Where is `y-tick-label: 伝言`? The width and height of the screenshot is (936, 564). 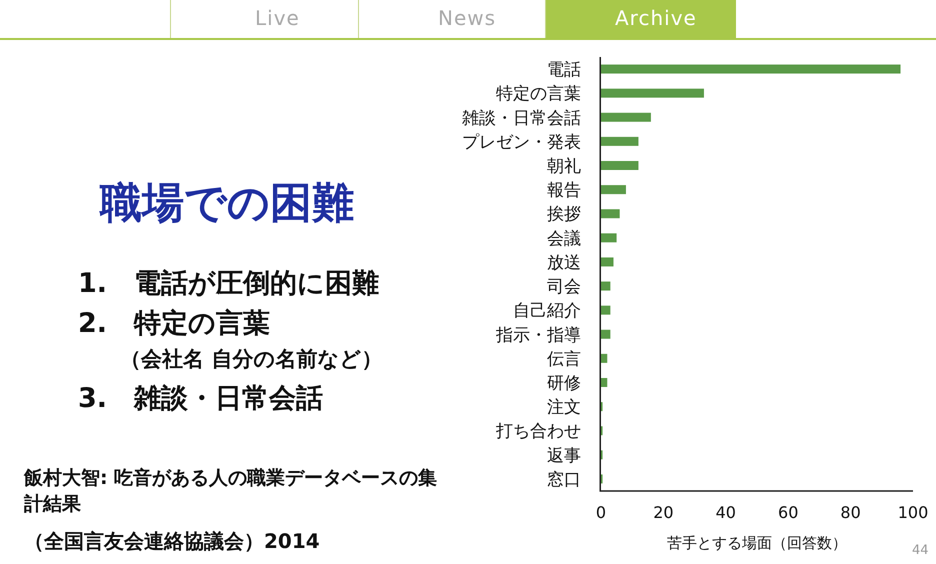 y-tick-label: 伝言 is located at coordinates (564, 359).